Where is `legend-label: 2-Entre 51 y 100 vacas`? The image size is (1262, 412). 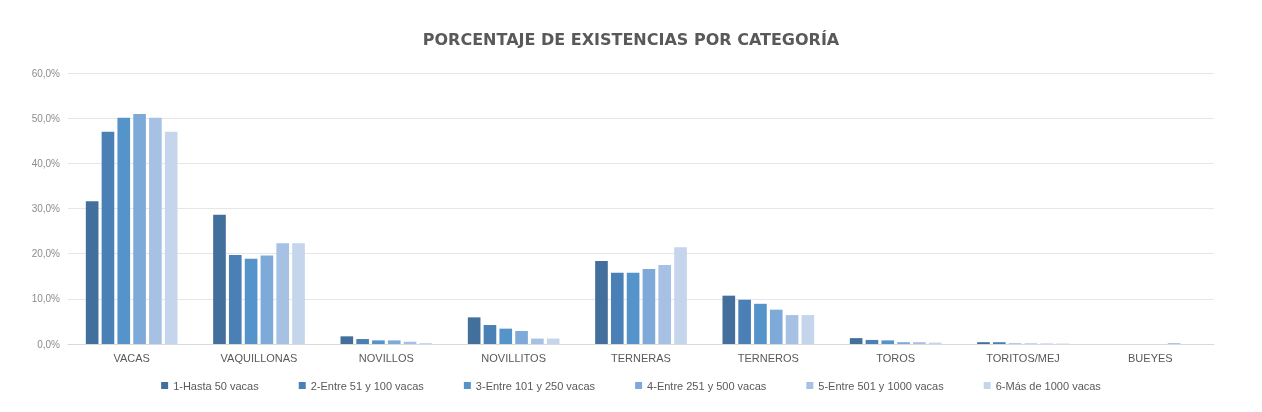
legend-label: 2-Entre 51 y 100 vacas is located at coordinates (367, 385).